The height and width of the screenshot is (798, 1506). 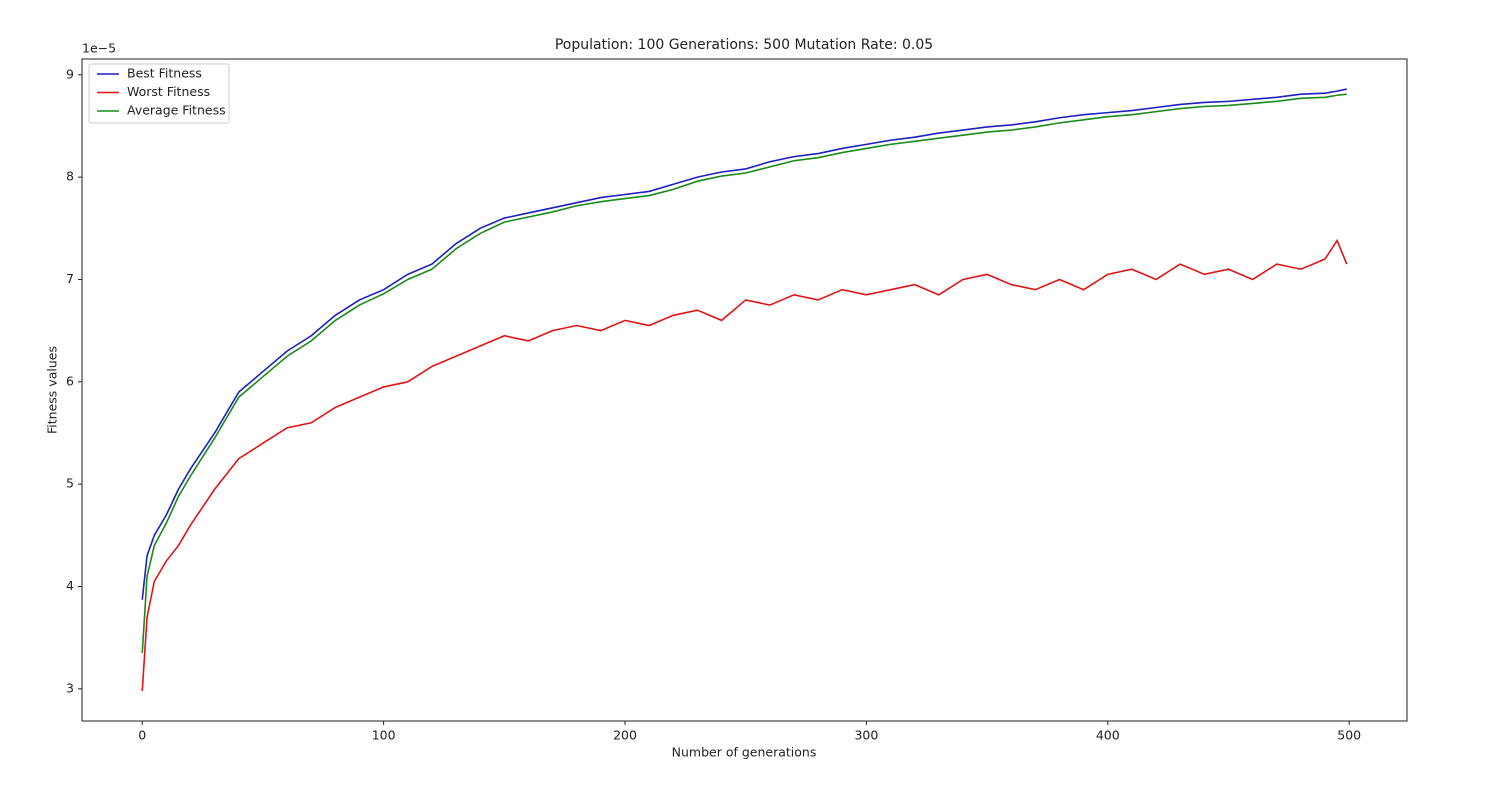 I want to click on x-tick-label: 500, so click(x=1349, y=735).